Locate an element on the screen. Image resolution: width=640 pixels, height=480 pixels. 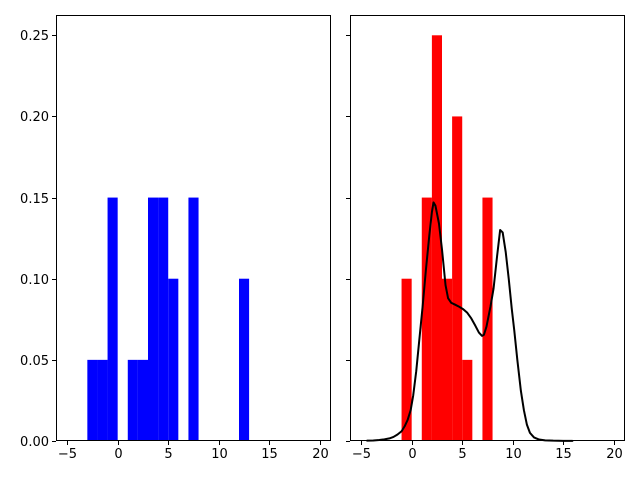
y-tick-label: 0.10 is located at coordinates (34, 280).